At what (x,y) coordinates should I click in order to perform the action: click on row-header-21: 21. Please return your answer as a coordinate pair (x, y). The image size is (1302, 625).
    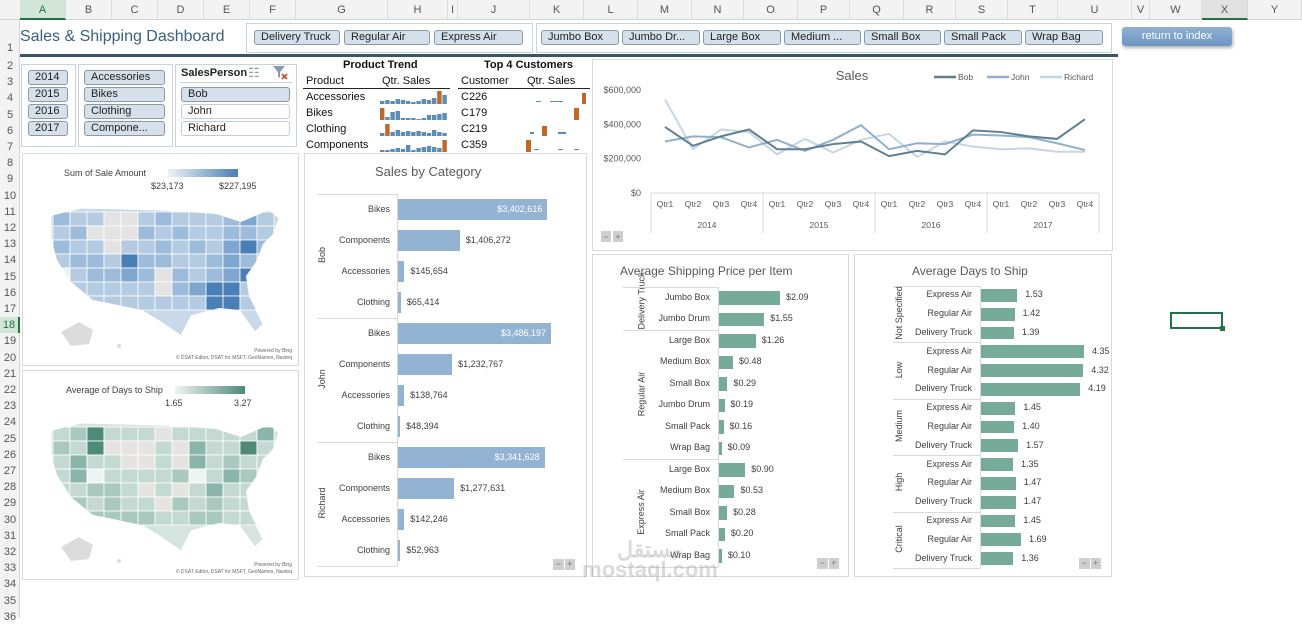
    Looking at the image, I should click on (10, 373).